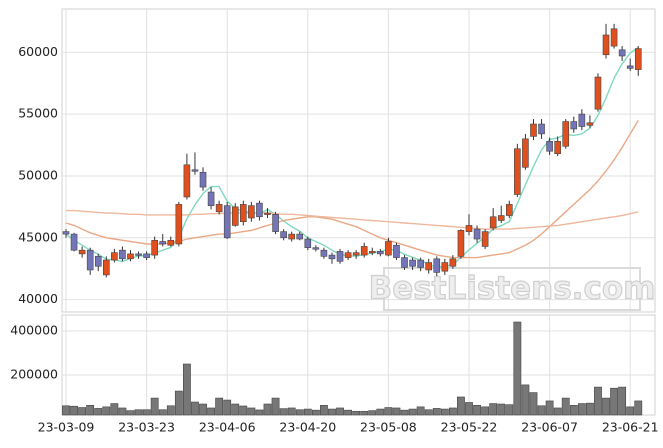 The image size is (663, 448). I want to click on y-tick-label: 60000, so click(38, 51).